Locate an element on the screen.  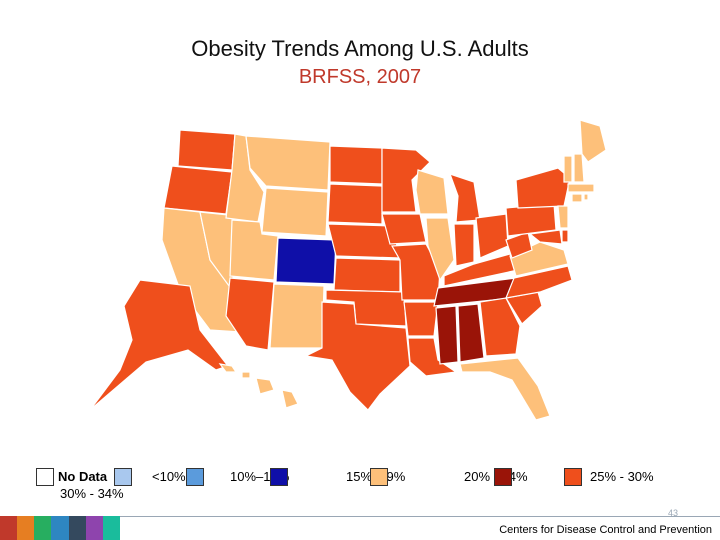
state-hawaii is located at coordinates (258, 386).